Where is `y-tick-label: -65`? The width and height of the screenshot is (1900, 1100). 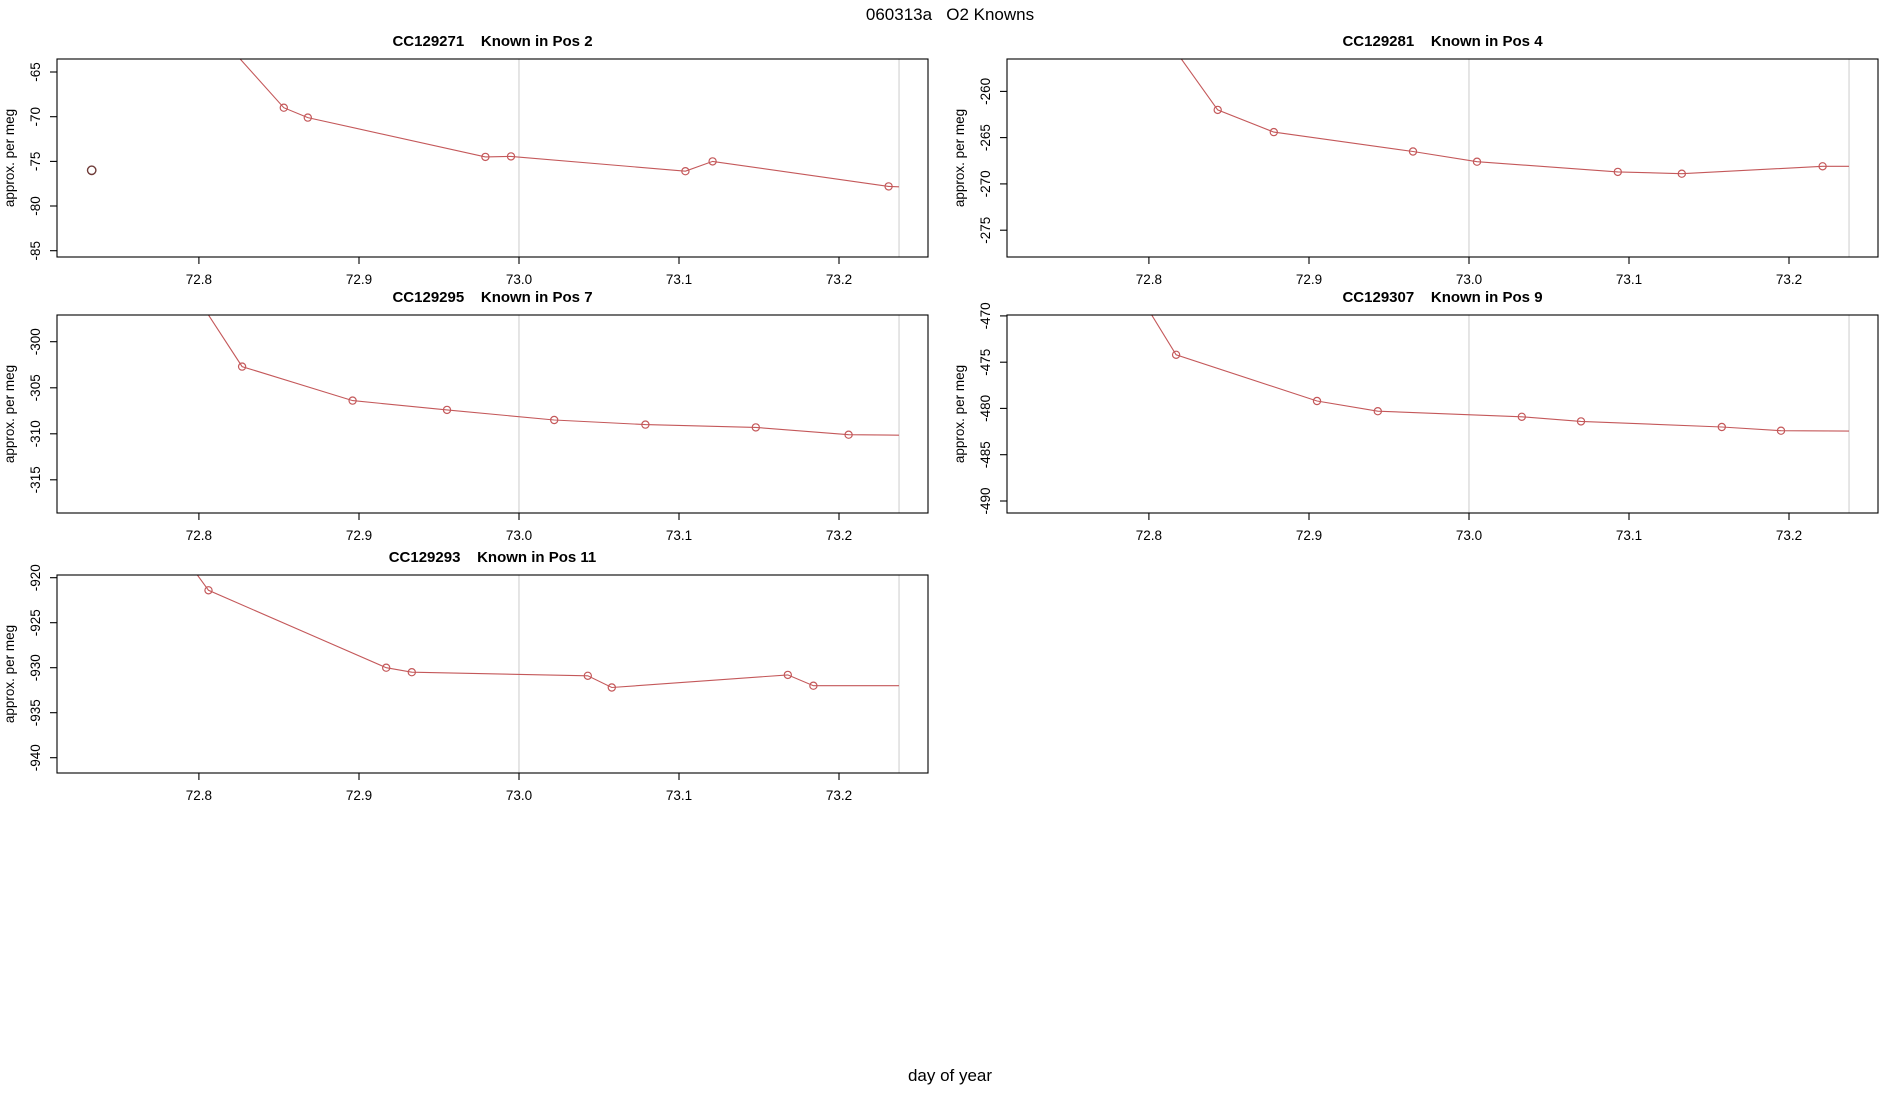 y-tick-label: -65 is located at coordinates (35, 72).